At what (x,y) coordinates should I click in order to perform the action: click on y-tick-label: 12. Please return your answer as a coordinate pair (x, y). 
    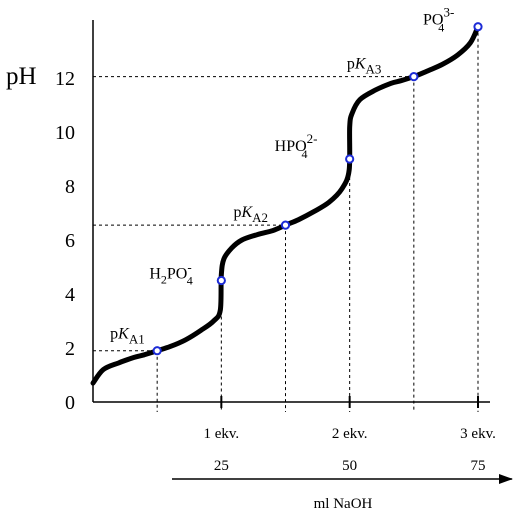
    Looking at the image, I should click on (65, 79).